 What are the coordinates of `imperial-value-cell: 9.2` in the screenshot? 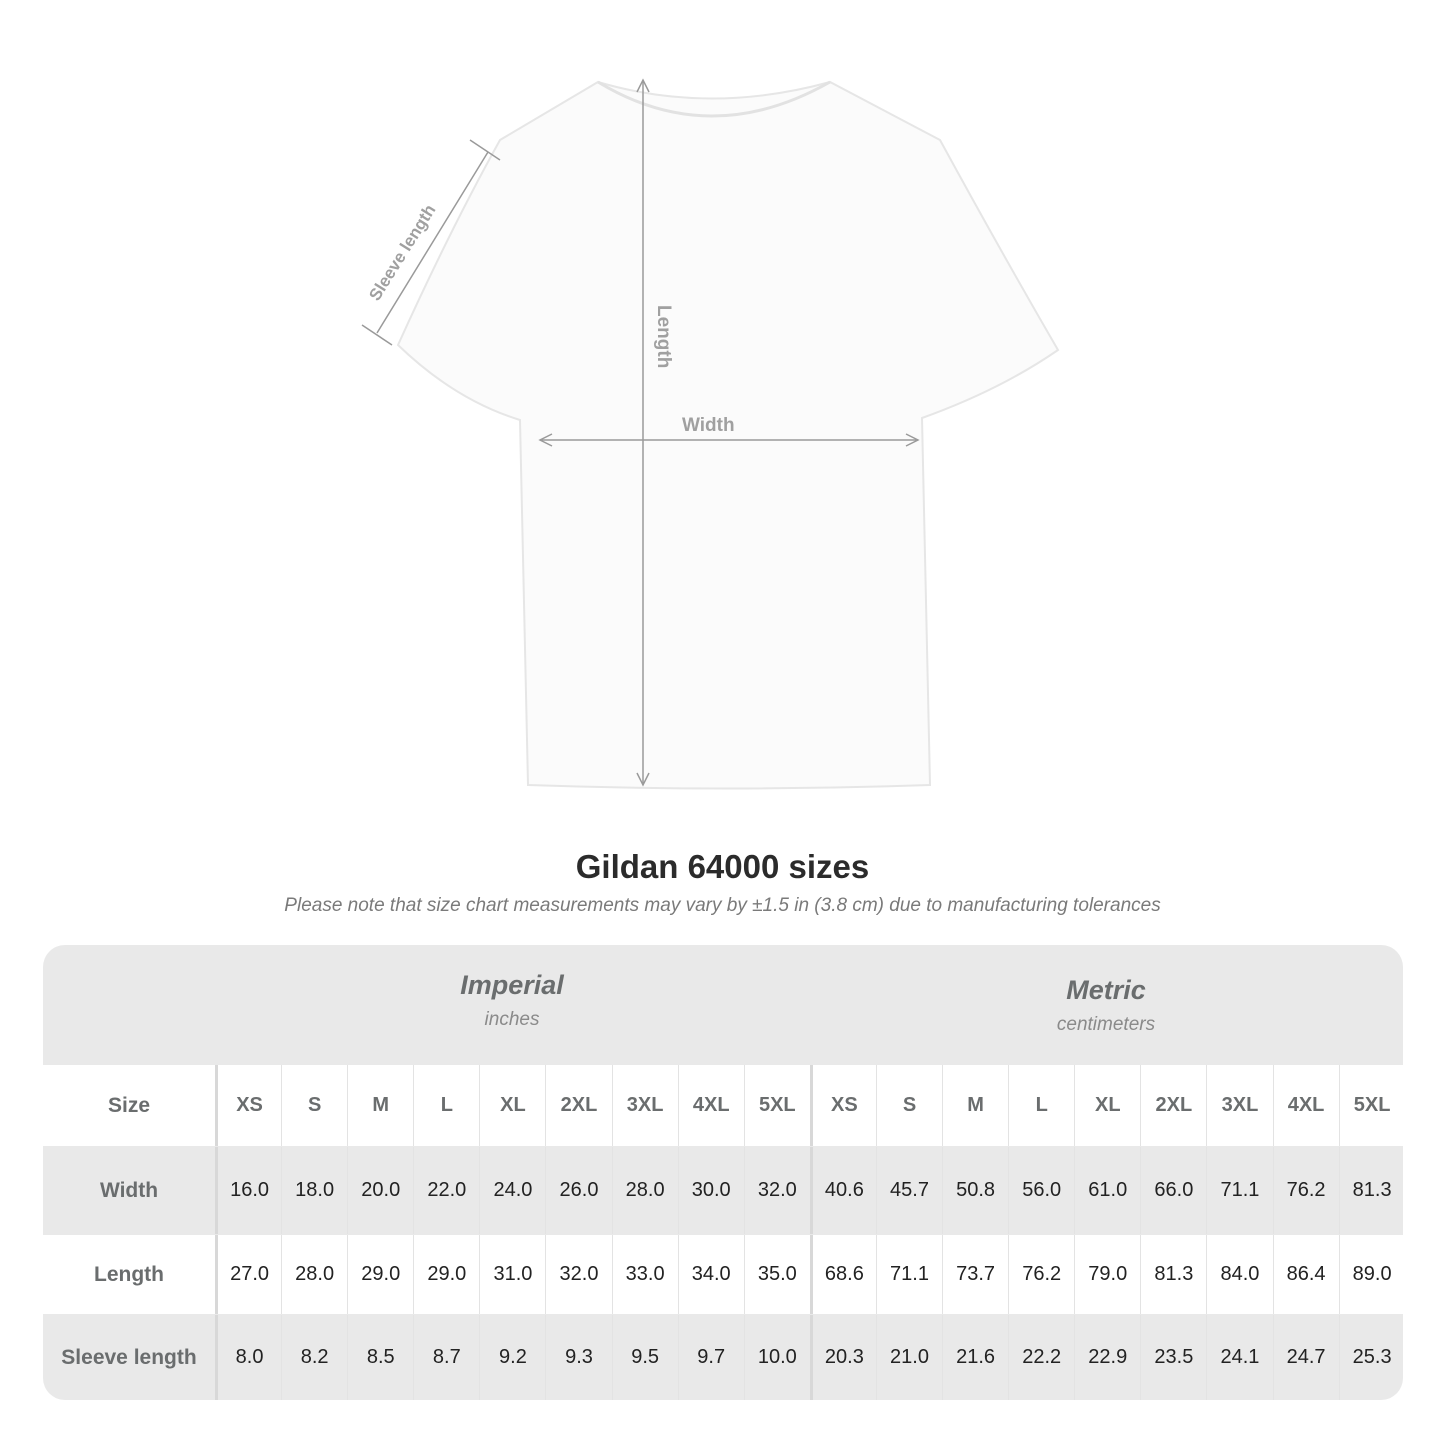 It's located at (512, 1357).